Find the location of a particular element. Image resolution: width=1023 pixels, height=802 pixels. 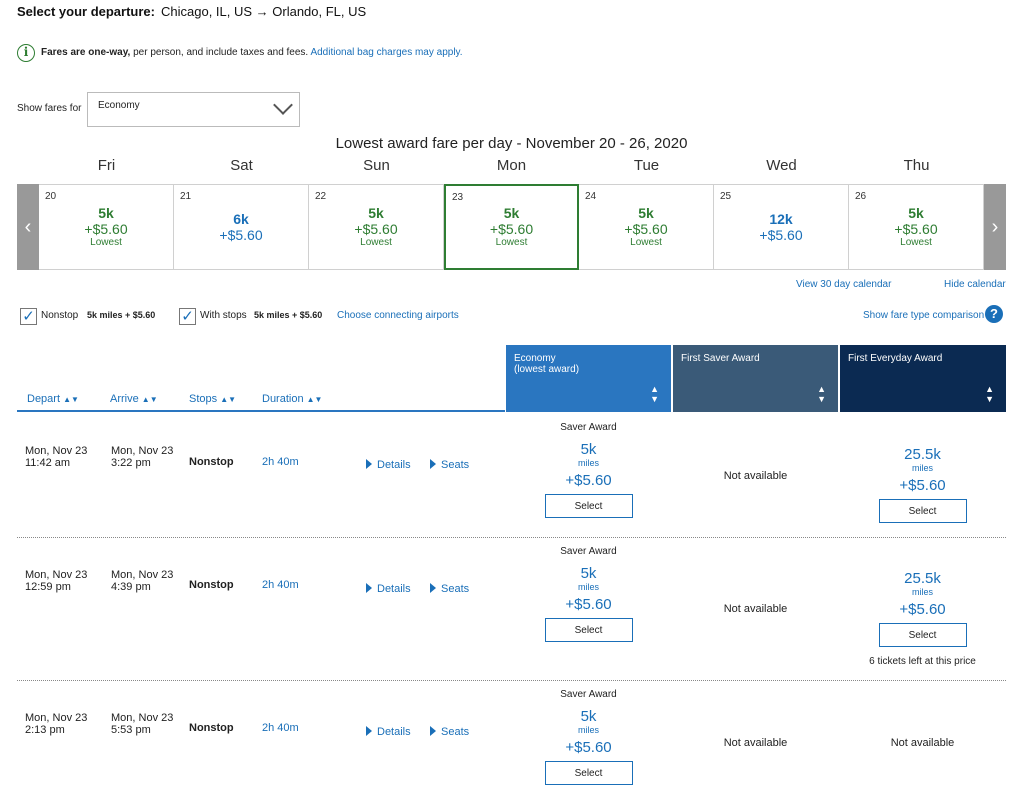

hide-calendar-link: Hide calendar is located at coordinates (975, 284).